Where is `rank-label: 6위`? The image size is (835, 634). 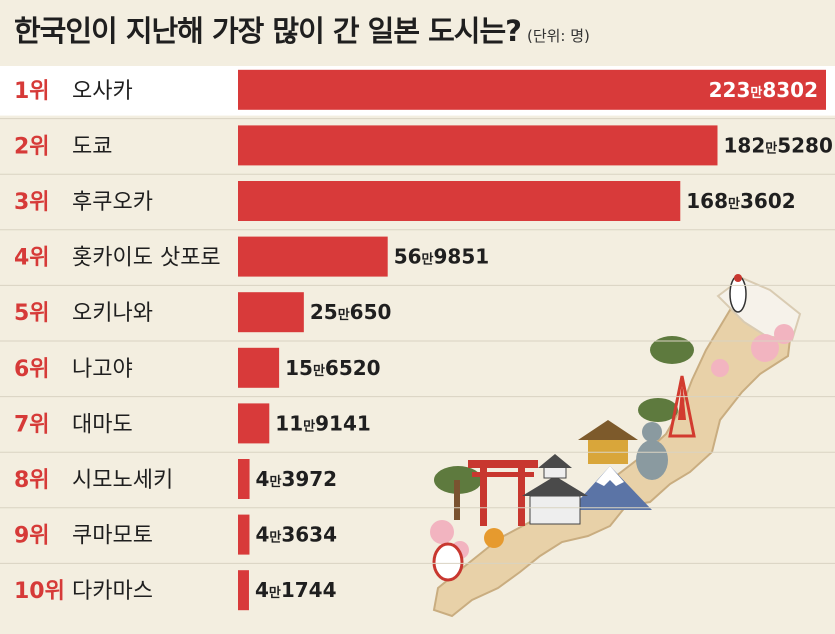
rank-label: 6위 is located at coordinates (32, 369).